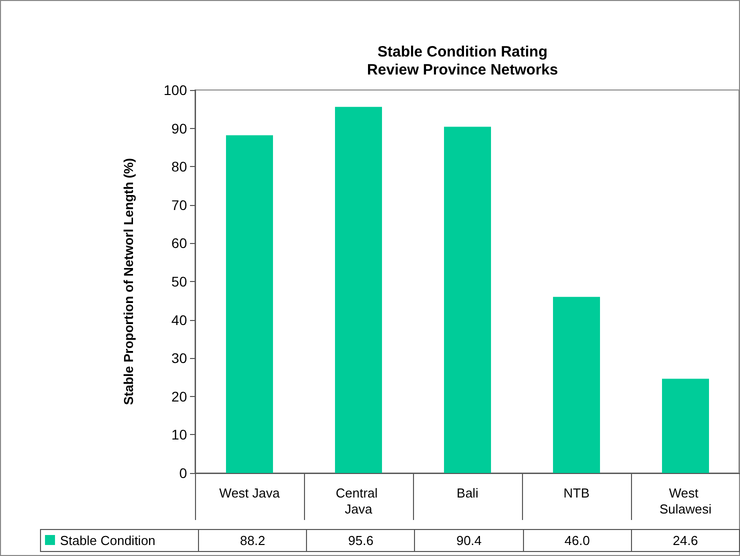  What do you see at coordinates (179, 282) in the screenshot?
I see `y-tick-label: 50` at bounding box center [179, 282].